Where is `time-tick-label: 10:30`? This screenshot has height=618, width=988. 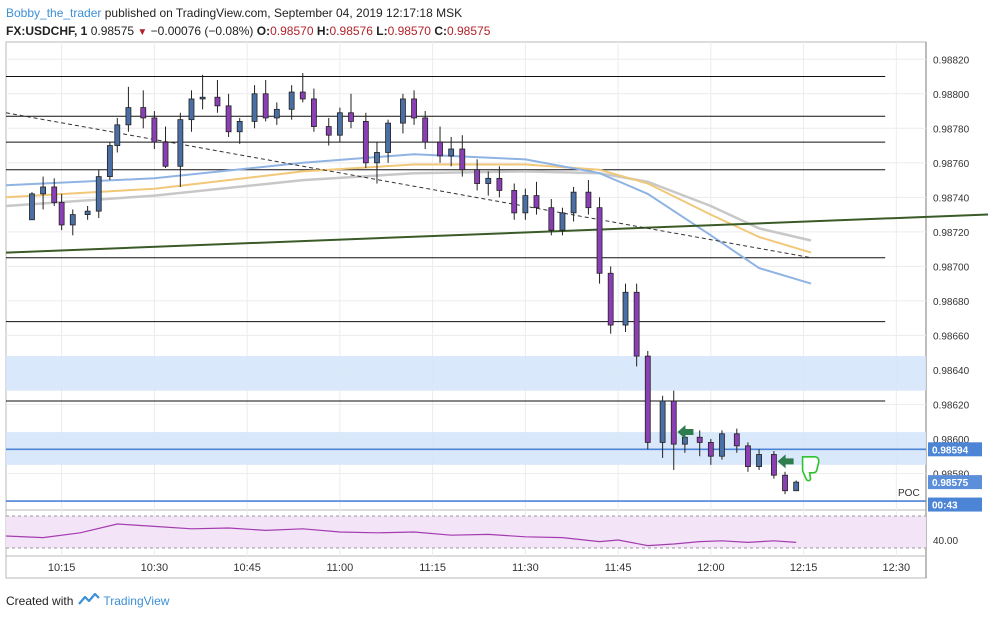
time-tick-label: 10:30 is located at coordinates (155, 568).